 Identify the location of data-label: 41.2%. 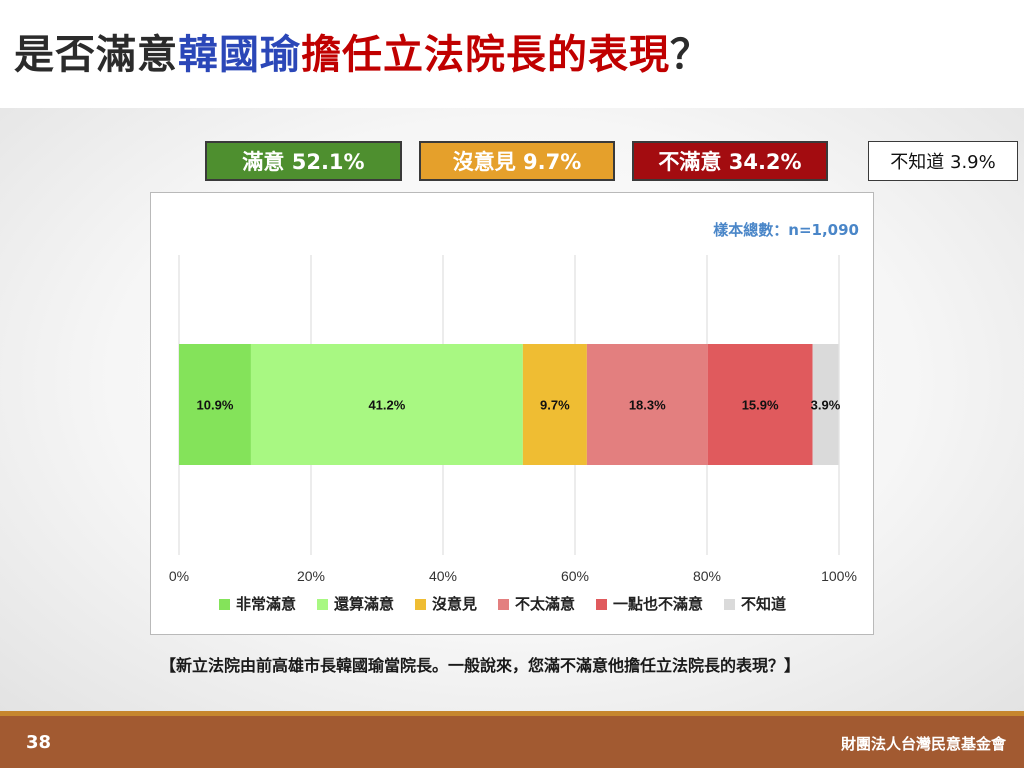
(386, 405).